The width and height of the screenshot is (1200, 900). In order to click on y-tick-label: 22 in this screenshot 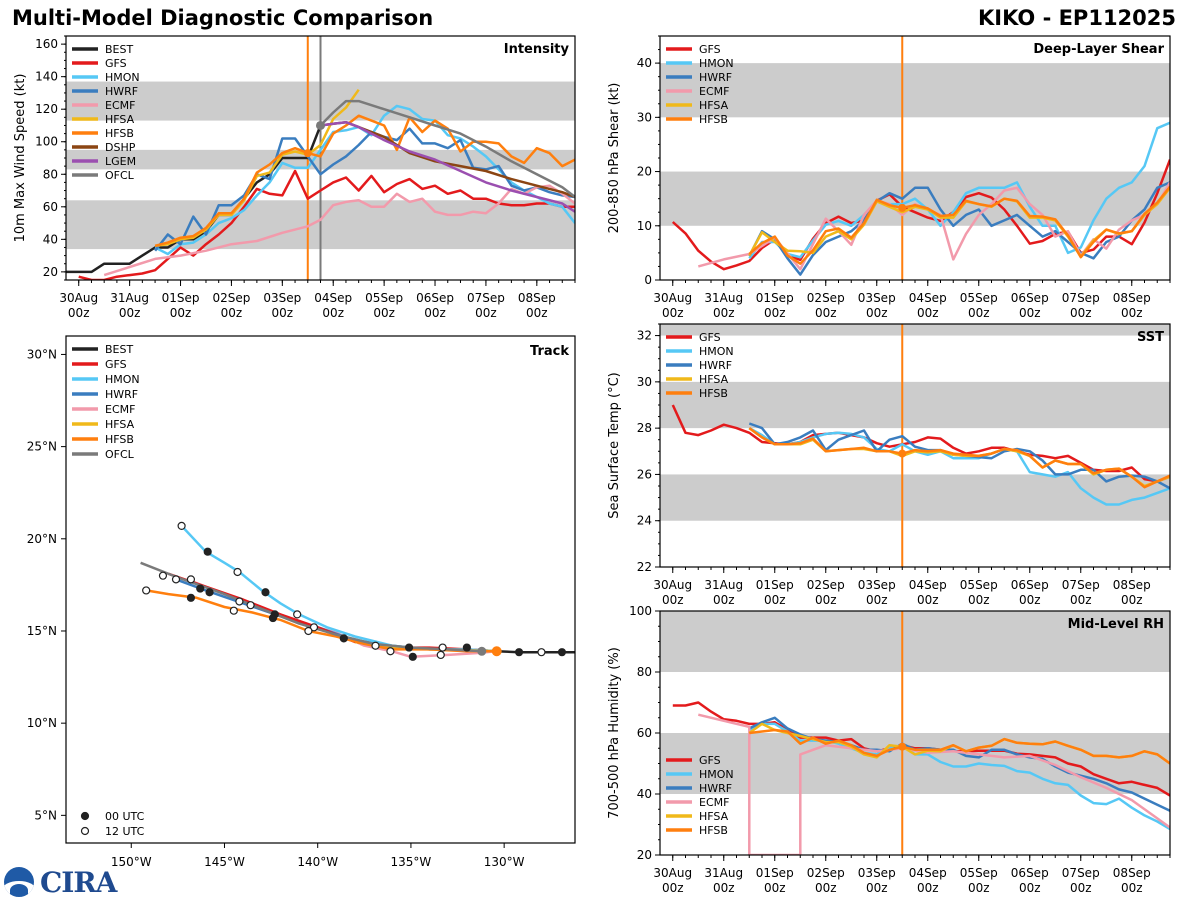, I will do `click(644, 567)`.